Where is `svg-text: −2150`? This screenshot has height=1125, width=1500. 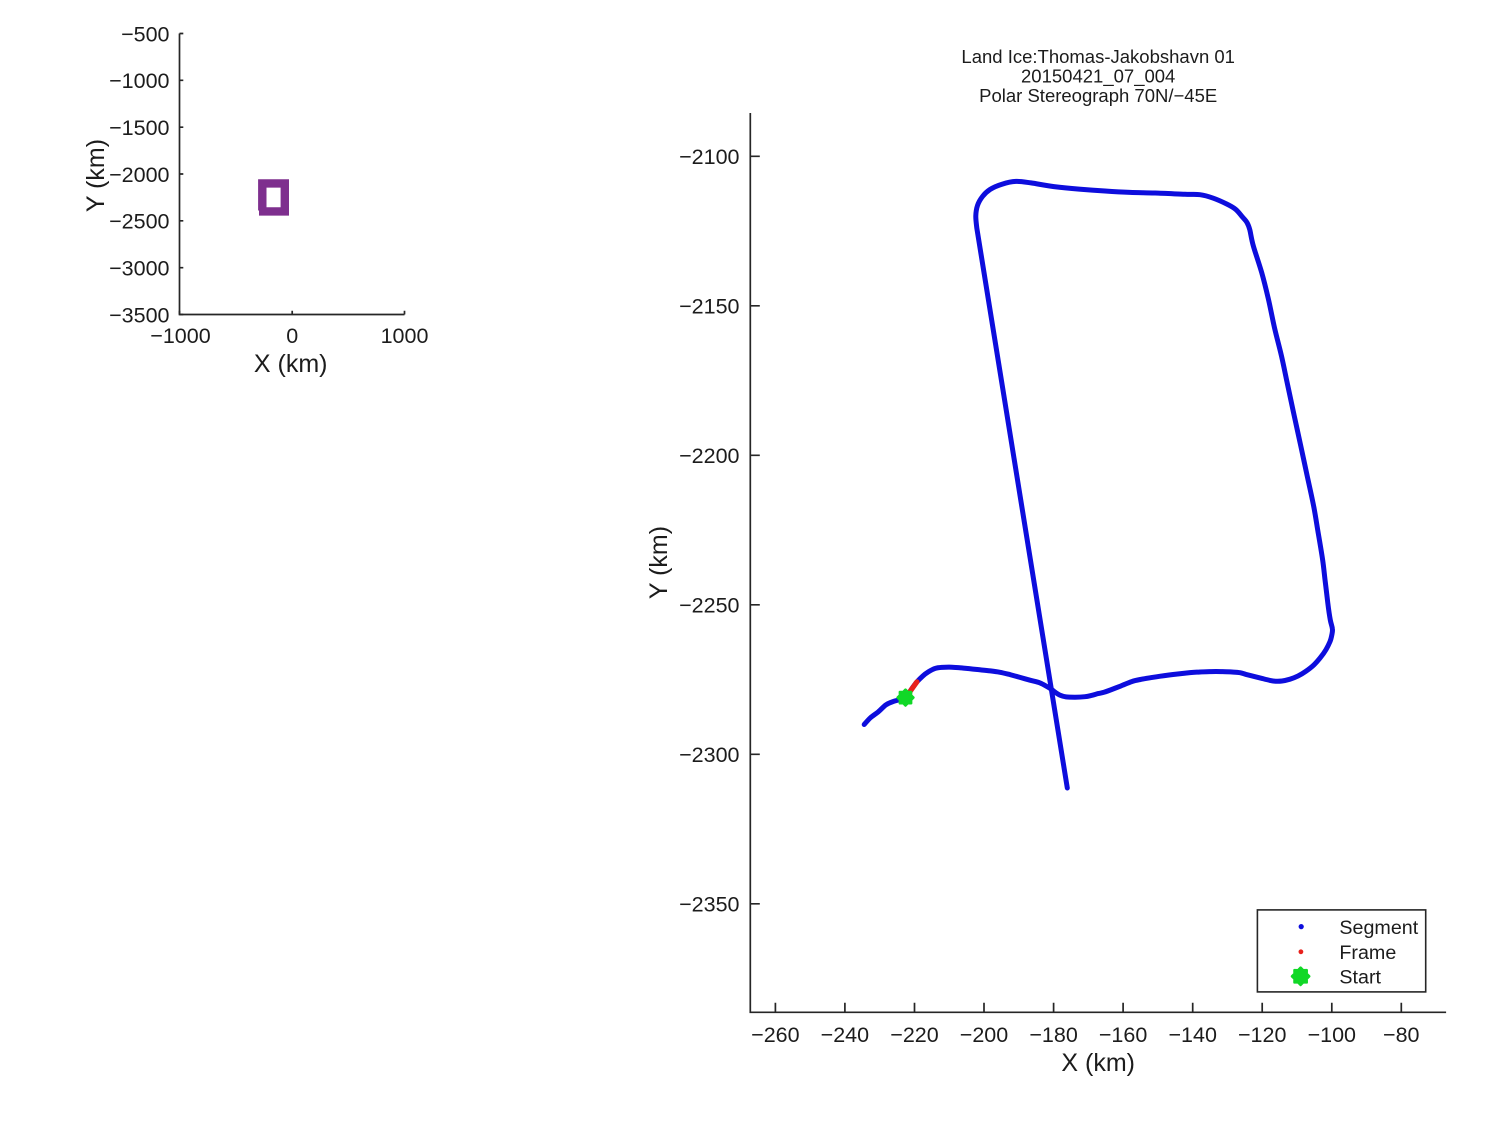
svg-text: −2150 is located at coordinates (709, 307).